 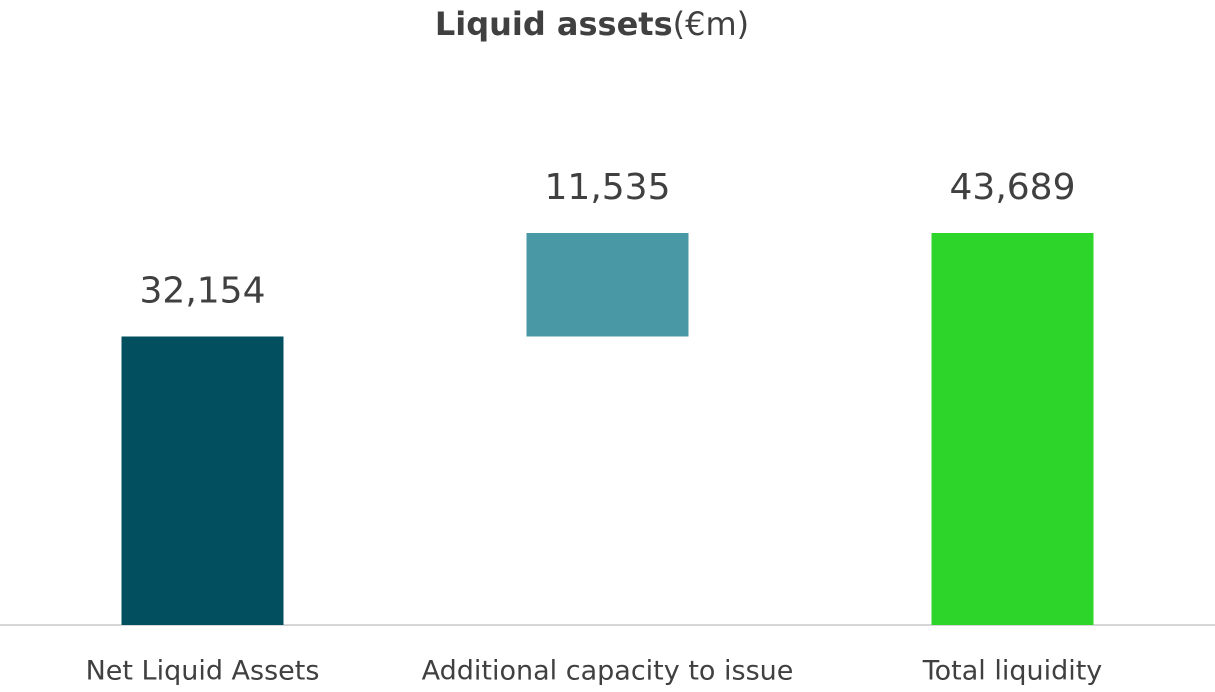 I want to click on x-tick-label: Net Liquid Assets, so click(x=203, y=671).